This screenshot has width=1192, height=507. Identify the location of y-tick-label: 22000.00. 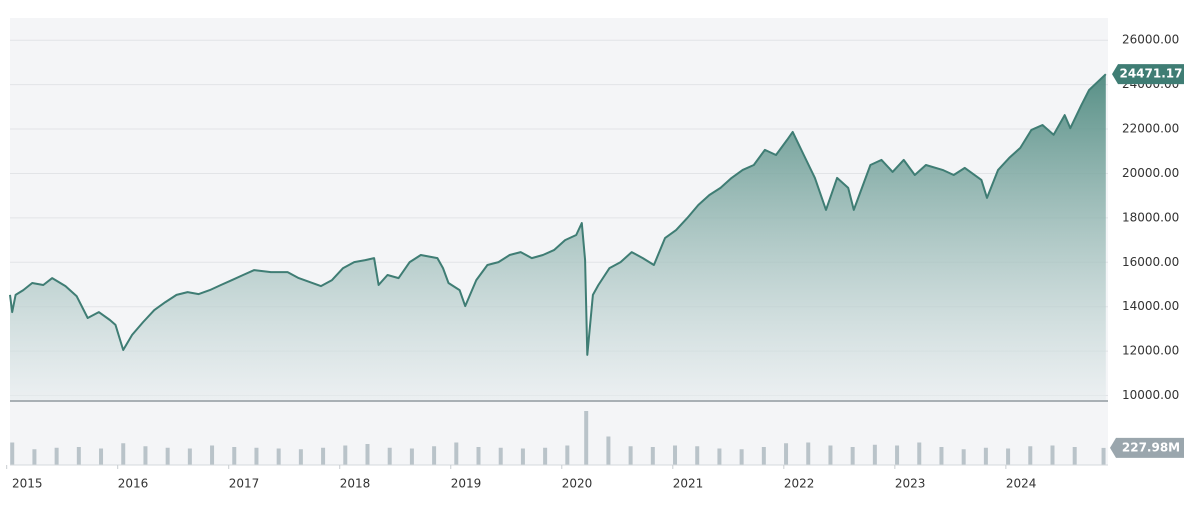
(1150, 129).